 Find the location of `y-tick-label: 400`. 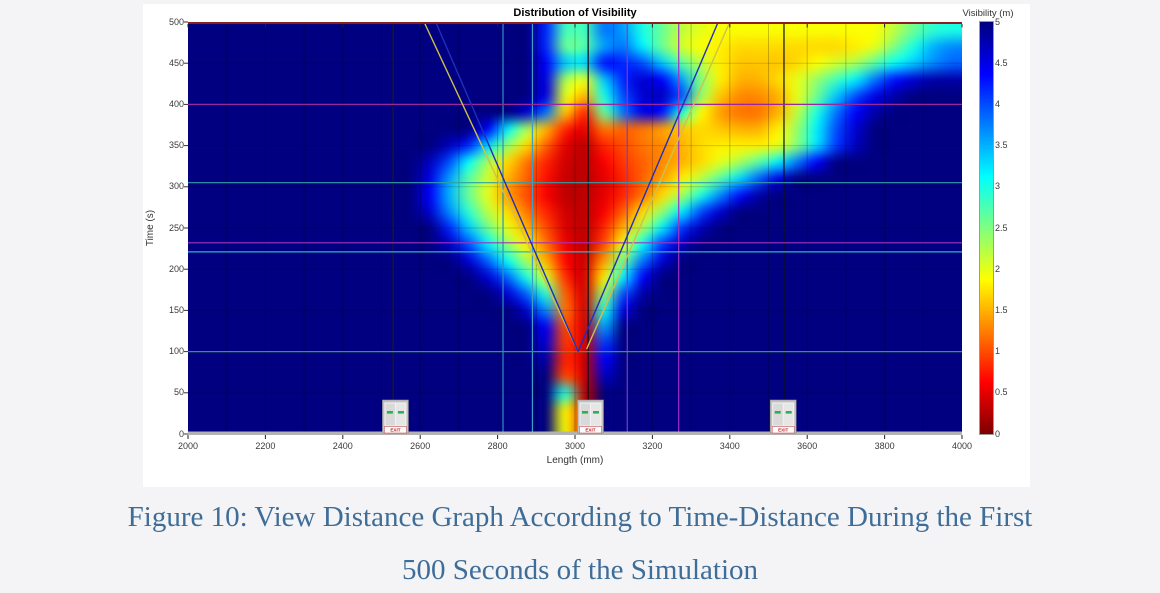

y-tick-label: 400 is located at coordinates (176, 103).